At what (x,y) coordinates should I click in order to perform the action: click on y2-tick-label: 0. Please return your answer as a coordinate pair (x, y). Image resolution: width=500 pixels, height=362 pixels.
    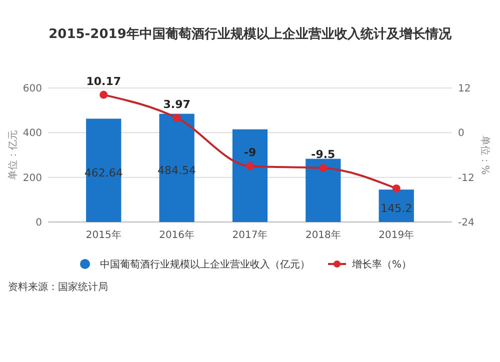
    Looking at the image, I should click on (461, 134).